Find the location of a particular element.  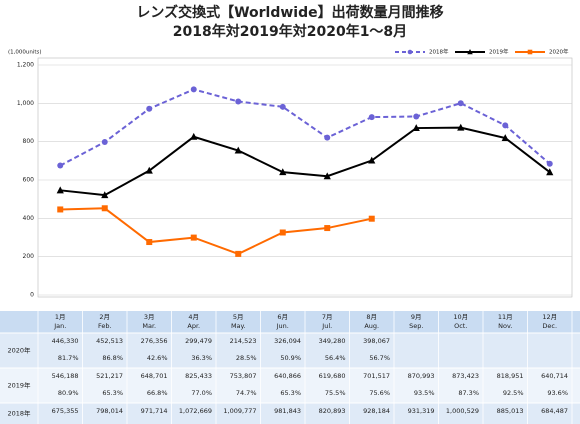

y-tick-label: 1,200 is located at coordinates (25, 65).